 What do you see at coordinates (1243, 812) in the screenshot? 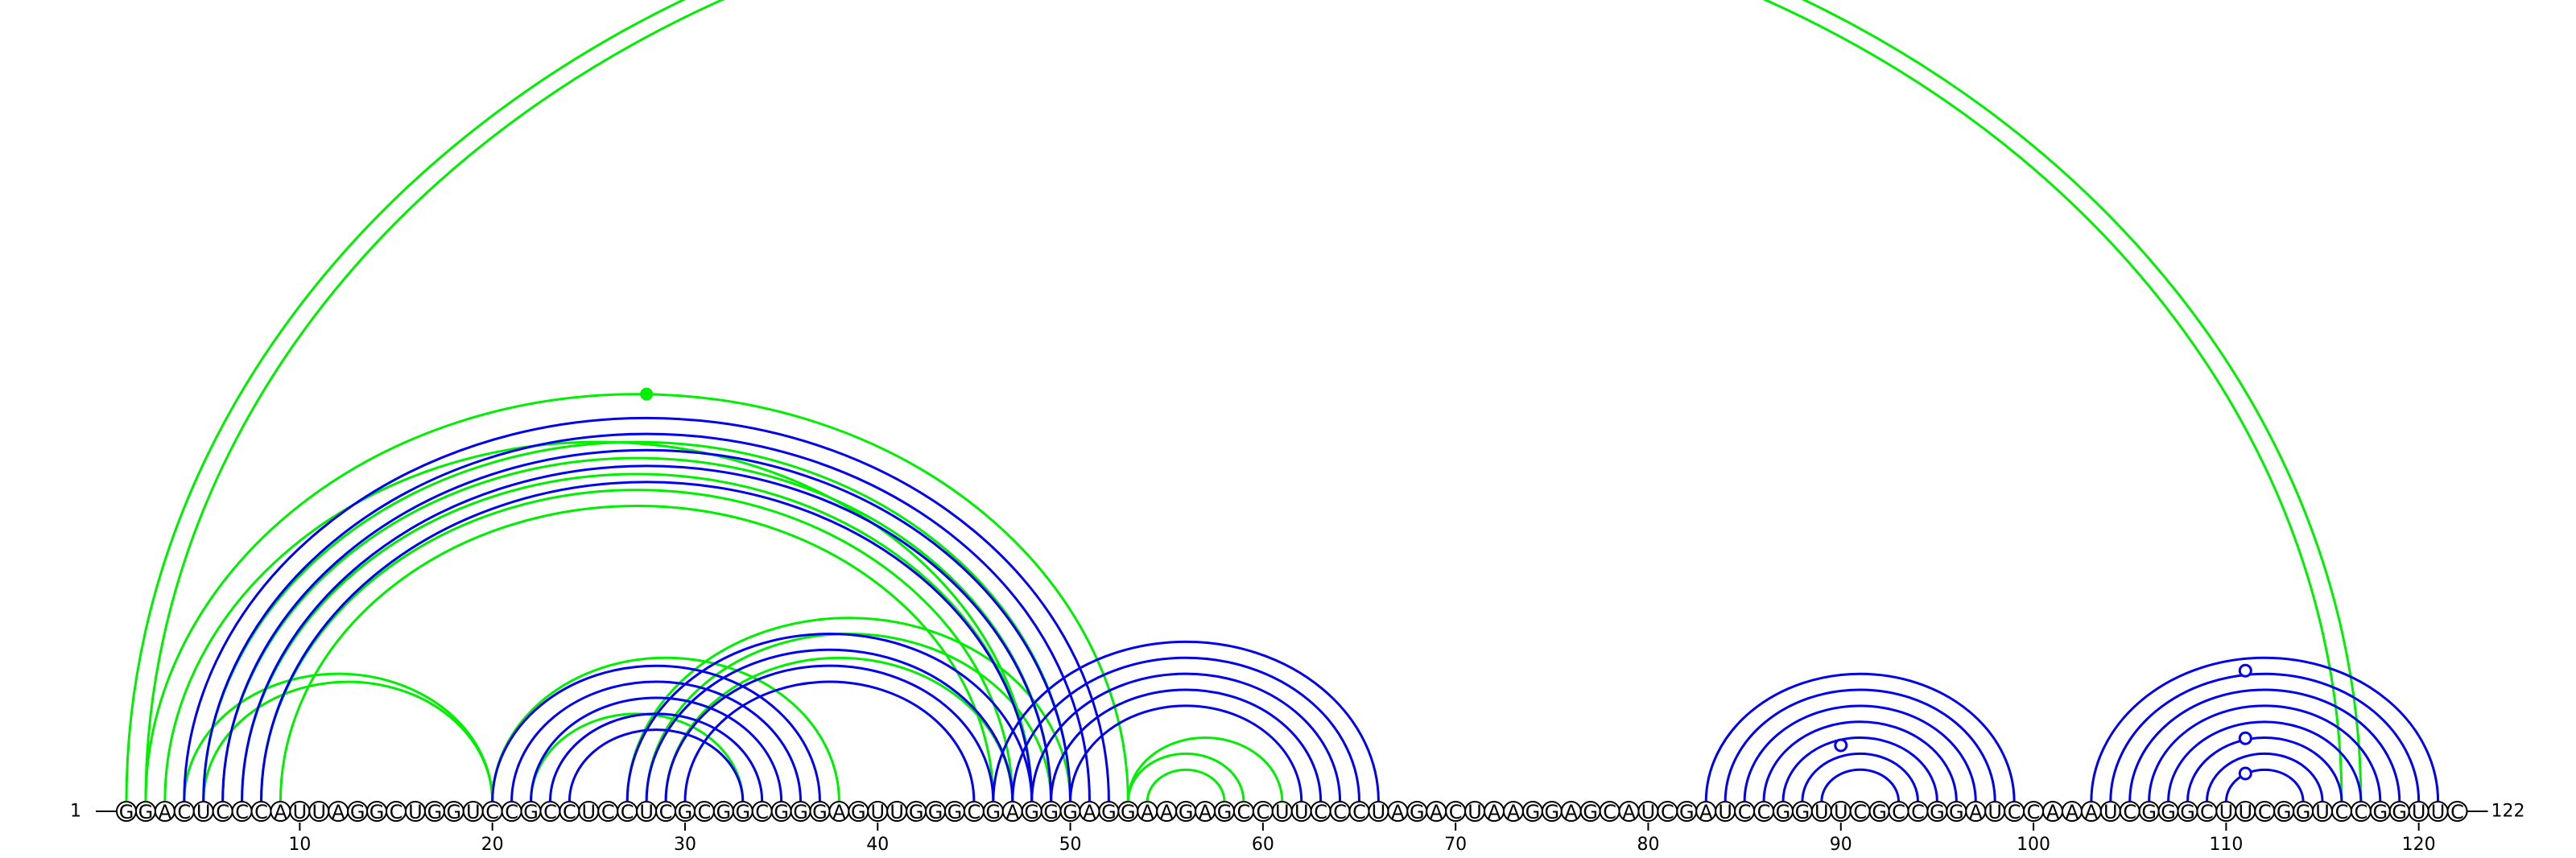
I see `nucleotide-59: C` at bounding box center [1243, 812].